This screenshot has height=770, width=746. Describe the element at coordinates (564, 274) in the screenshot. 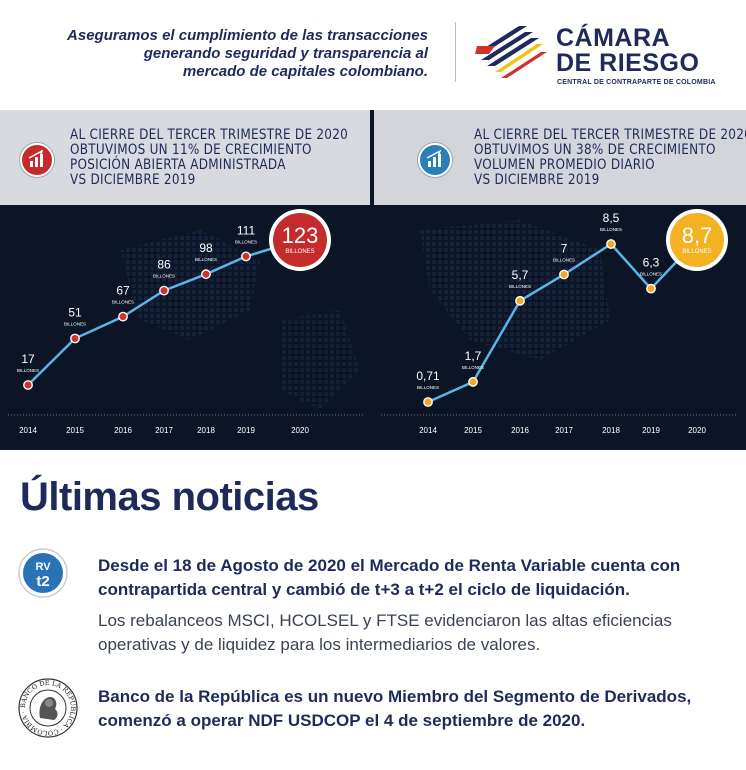

I see `right-point-2017` at that location.